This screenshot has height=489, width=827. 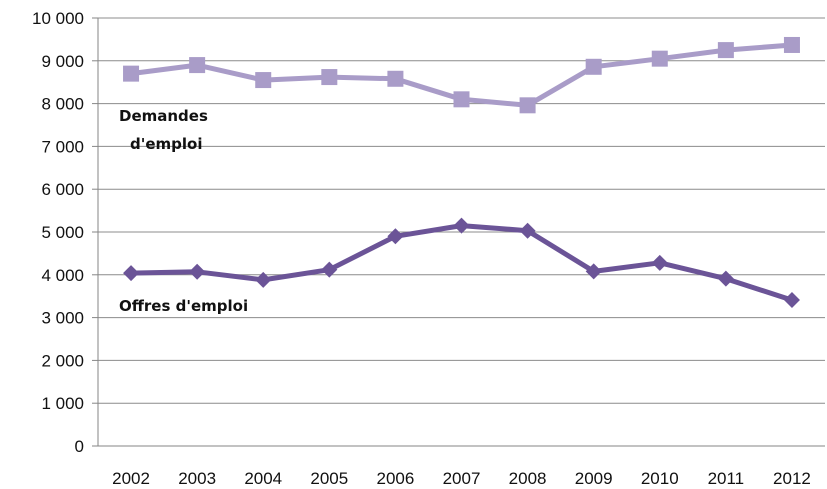 What do you see at coordinates (62, 275) in the screenshot?
I see `y-tick-label: 4 000` at bounding box center [62, 275].